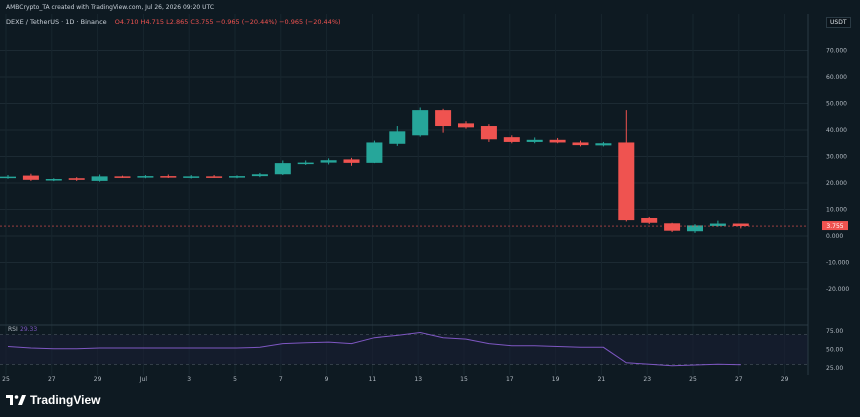  I want to click on price-tick-label: 20.000, so click(836, 183).